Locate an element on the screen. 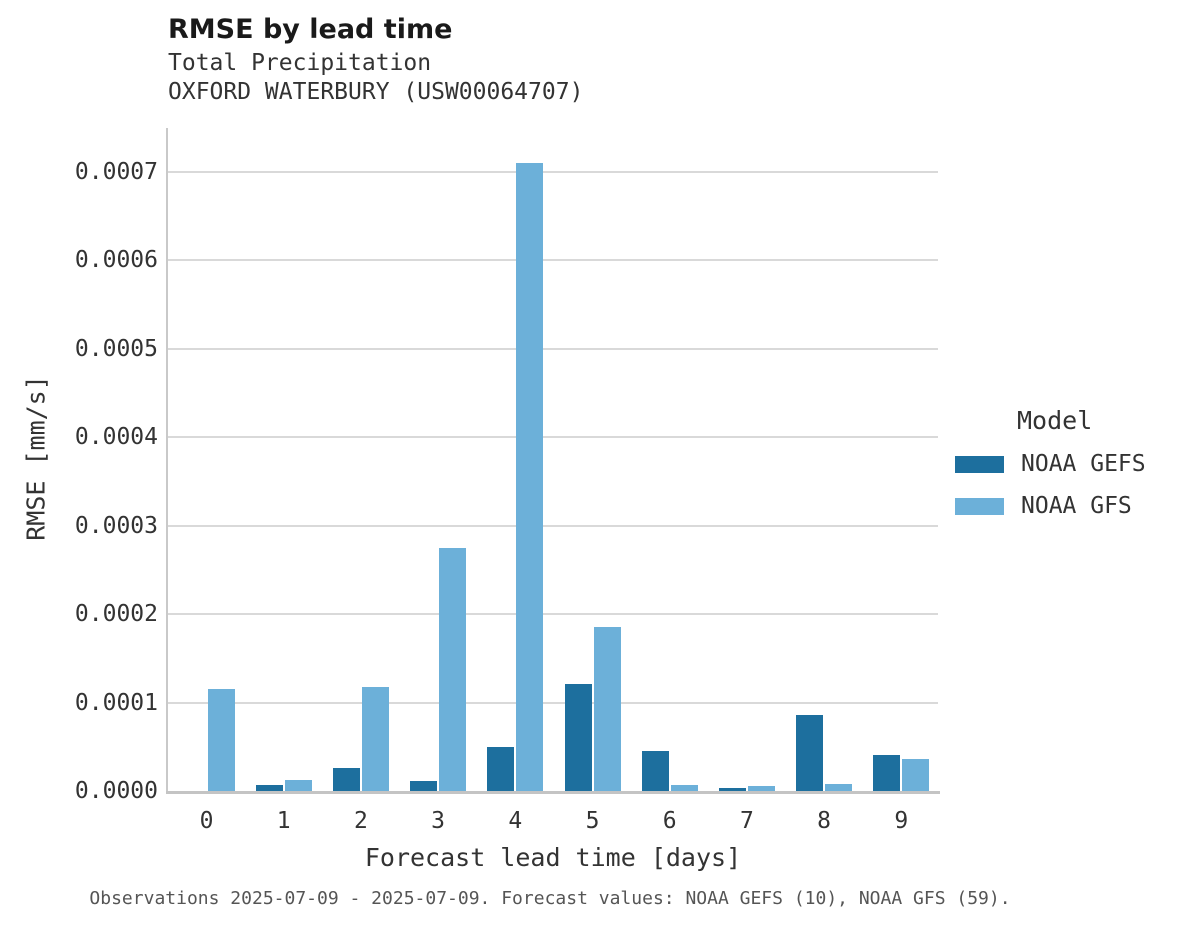 This screenshot has width=1178, height=928. legend-title: Model is located at coordinates (1055, 420).